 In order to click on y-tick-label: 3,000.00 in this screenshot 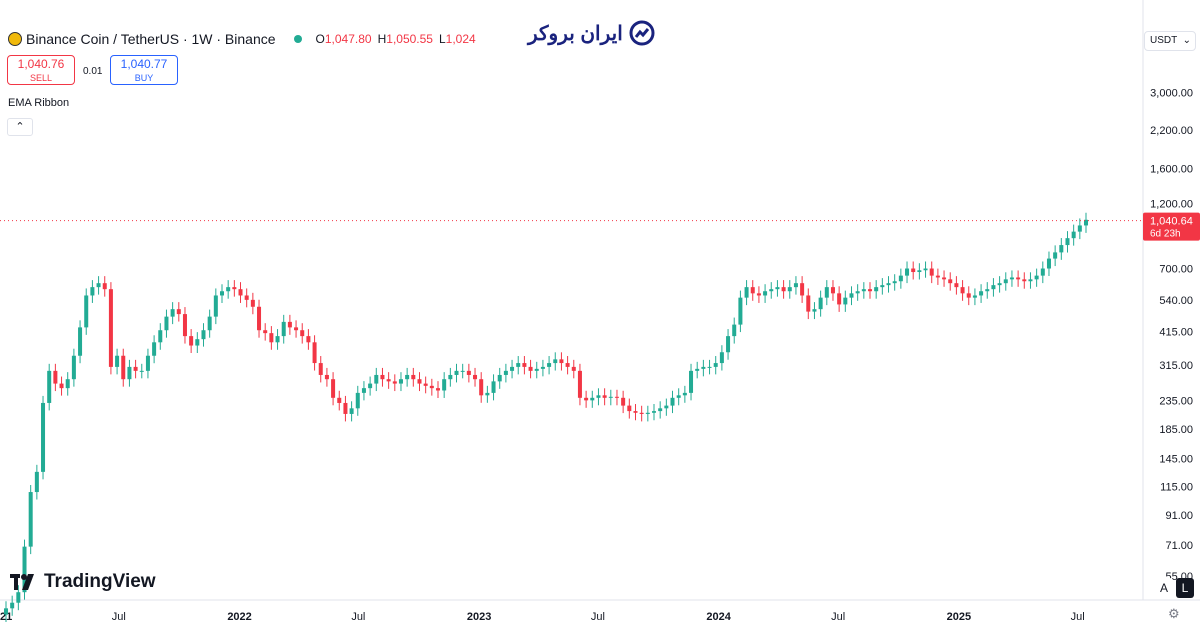, I will do `click(1171, 94)`.